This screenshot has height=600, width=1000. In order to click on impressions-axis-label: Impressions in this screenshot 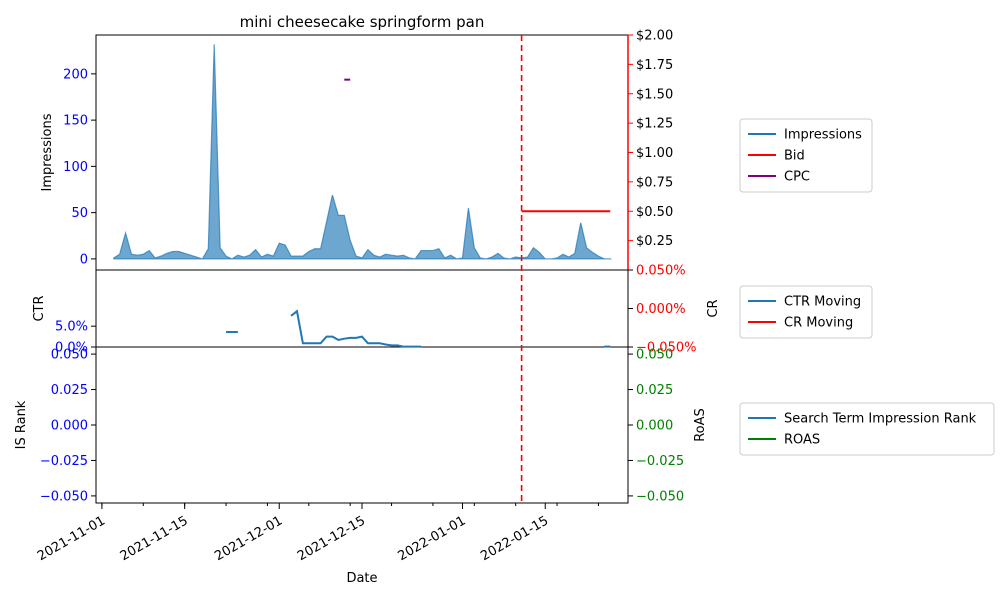, I will do `click(47, 152)`.